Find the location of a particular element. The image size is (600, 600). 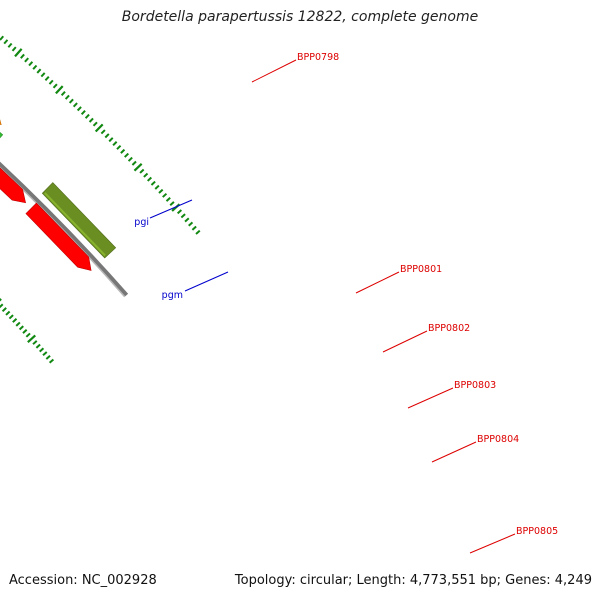

gene-label: BPP0804 is located at coordinates (498, 439).